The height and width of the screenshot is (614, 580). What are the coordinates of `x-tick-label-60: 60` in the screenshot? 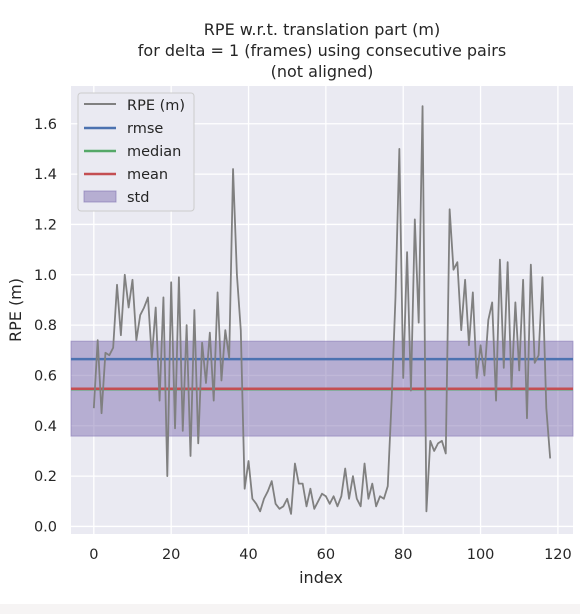 It's located at (326, 555).